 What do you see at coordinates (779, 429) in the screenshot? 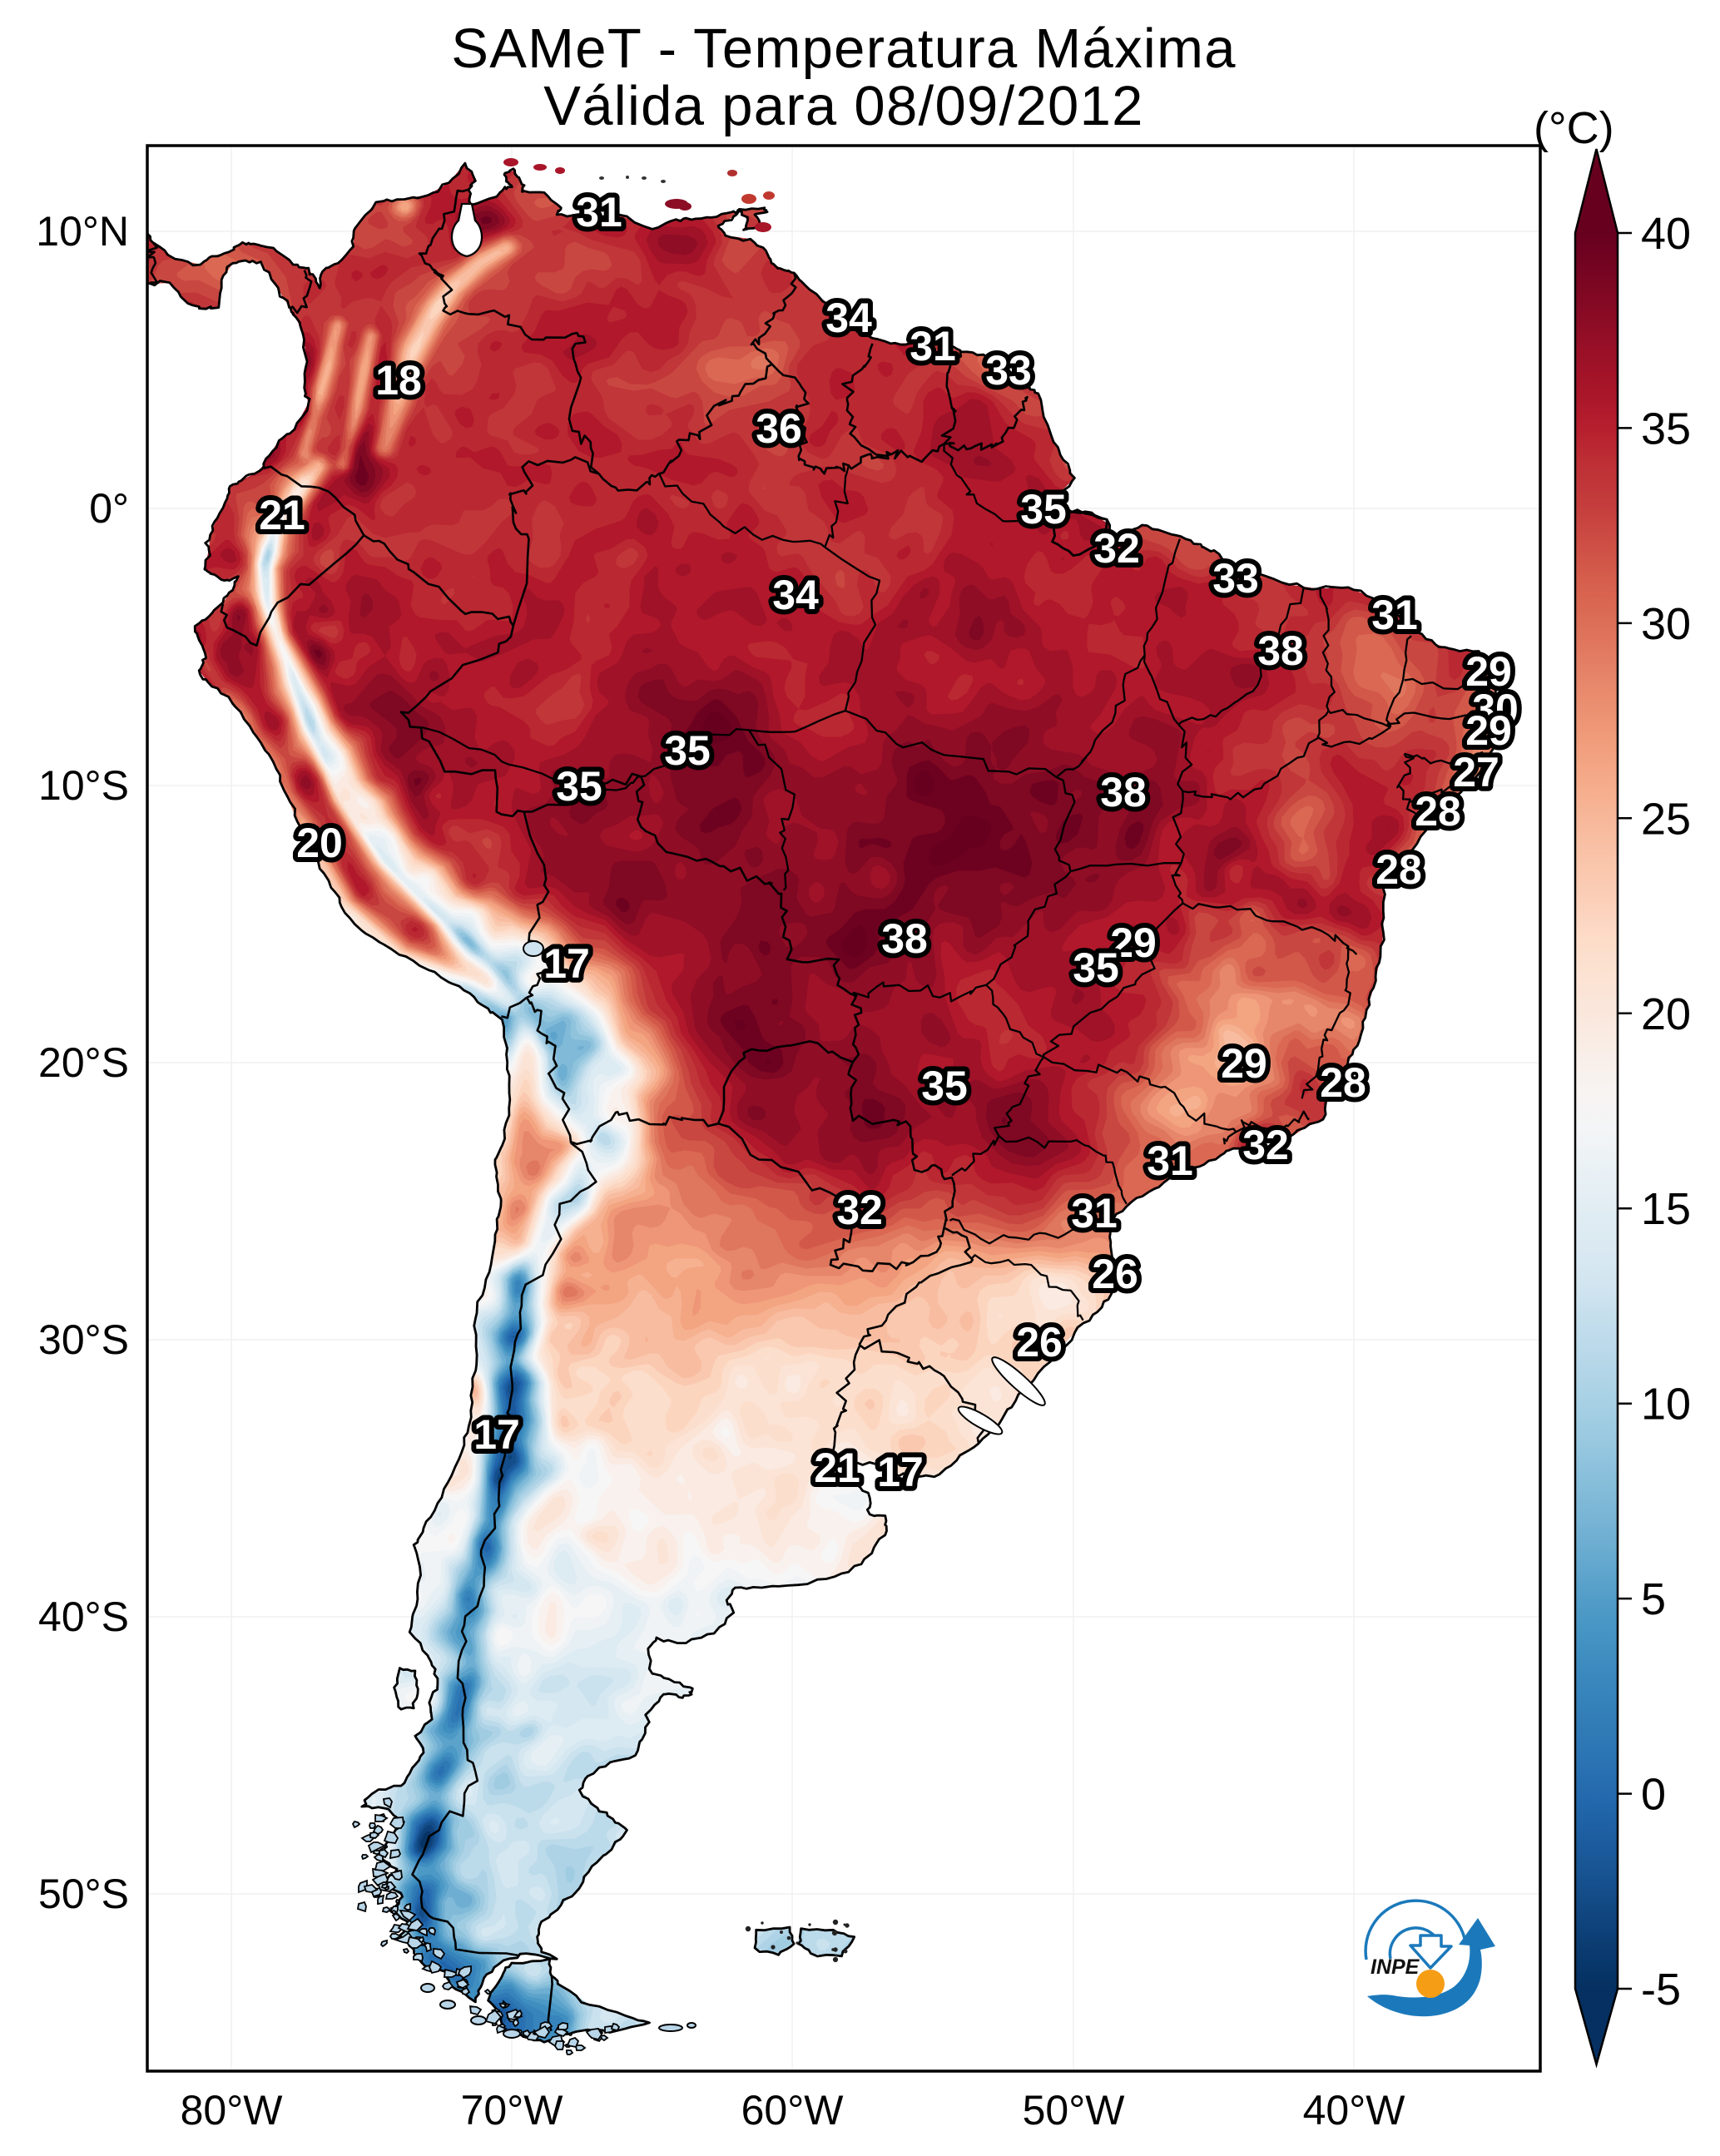
I see `svg-text: 36` at bounding box center [779, 429].